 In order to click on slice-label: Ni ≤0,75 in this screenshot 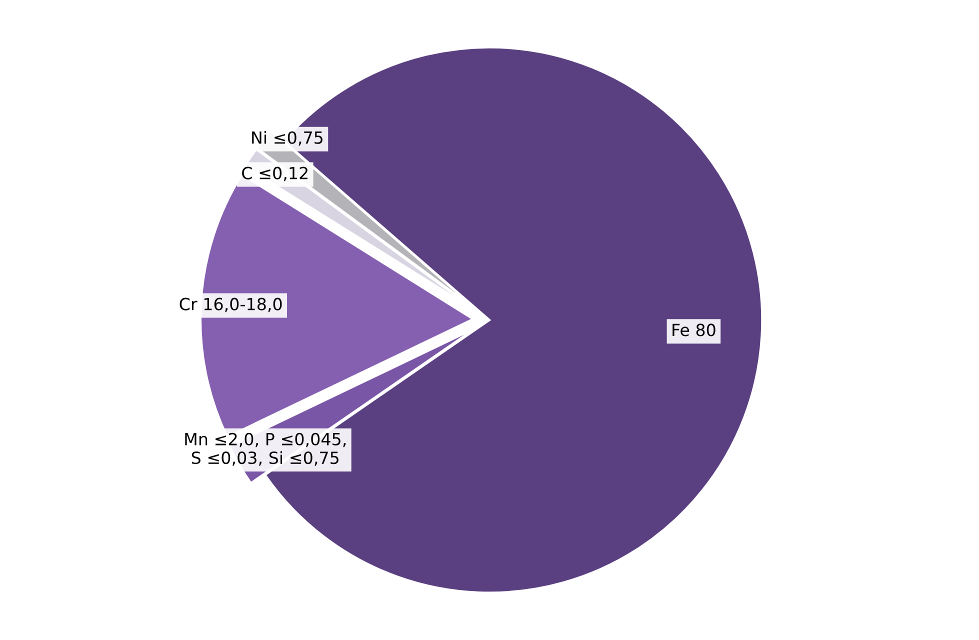, I will do `click(287, 138)`.